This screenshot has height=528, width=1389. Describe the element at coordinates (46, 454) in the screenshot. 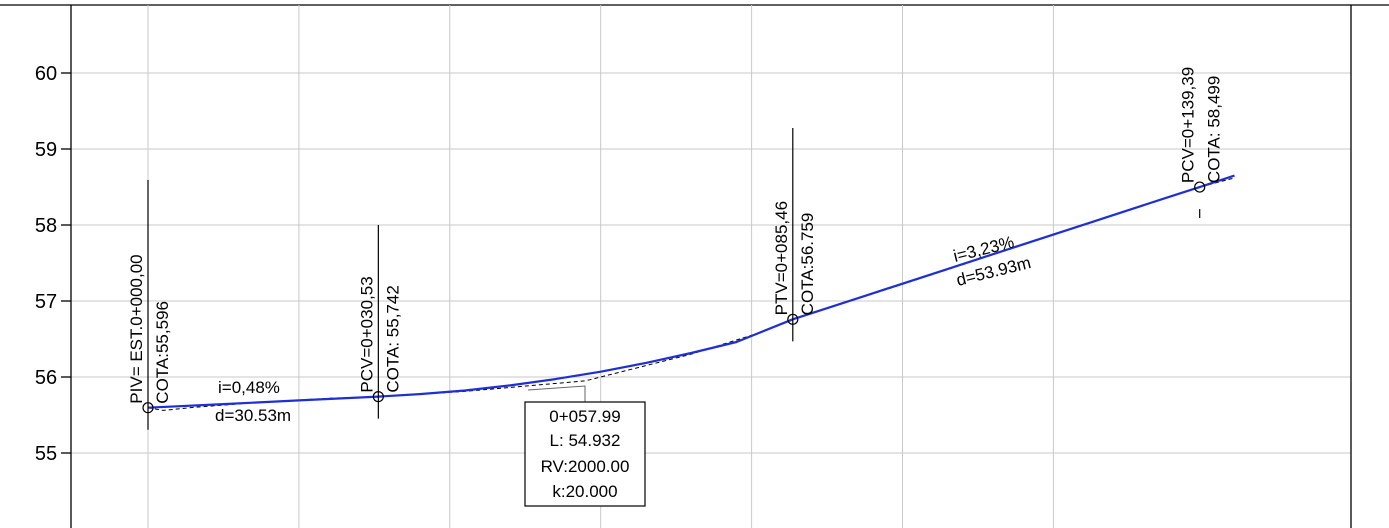

I see `y-tick-label-0: 55` at that location.